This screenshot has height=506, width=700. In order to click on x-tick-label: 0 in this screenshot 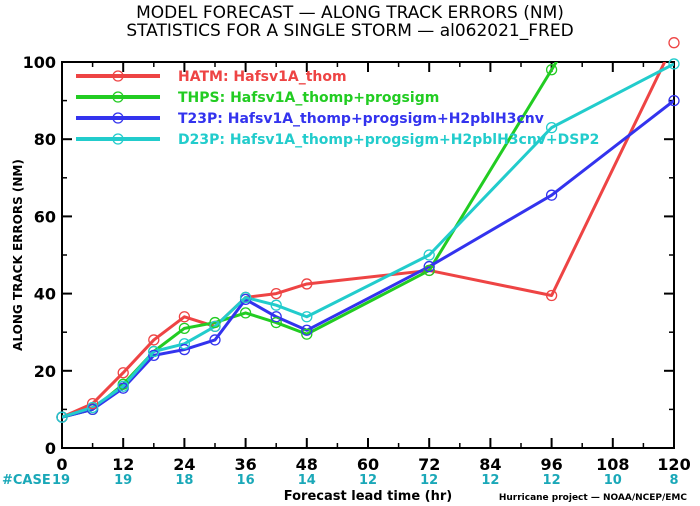, I will do `click(61, 464)`.